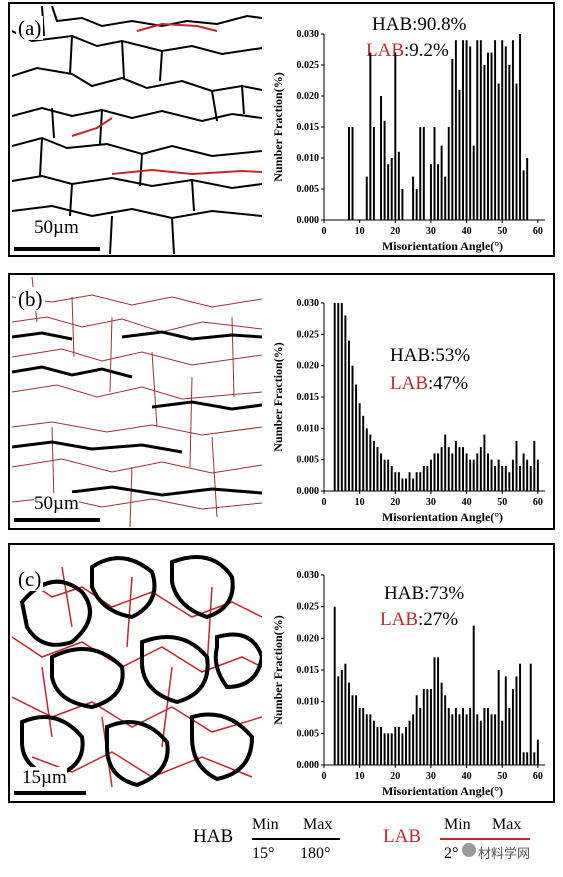 The width and height of the screenshot is (563, 877). What do you see at coordinates (429, 383) in the screenshot?
I see `lab-stat-b: LAB:47%` at bounding box center [429, 383].